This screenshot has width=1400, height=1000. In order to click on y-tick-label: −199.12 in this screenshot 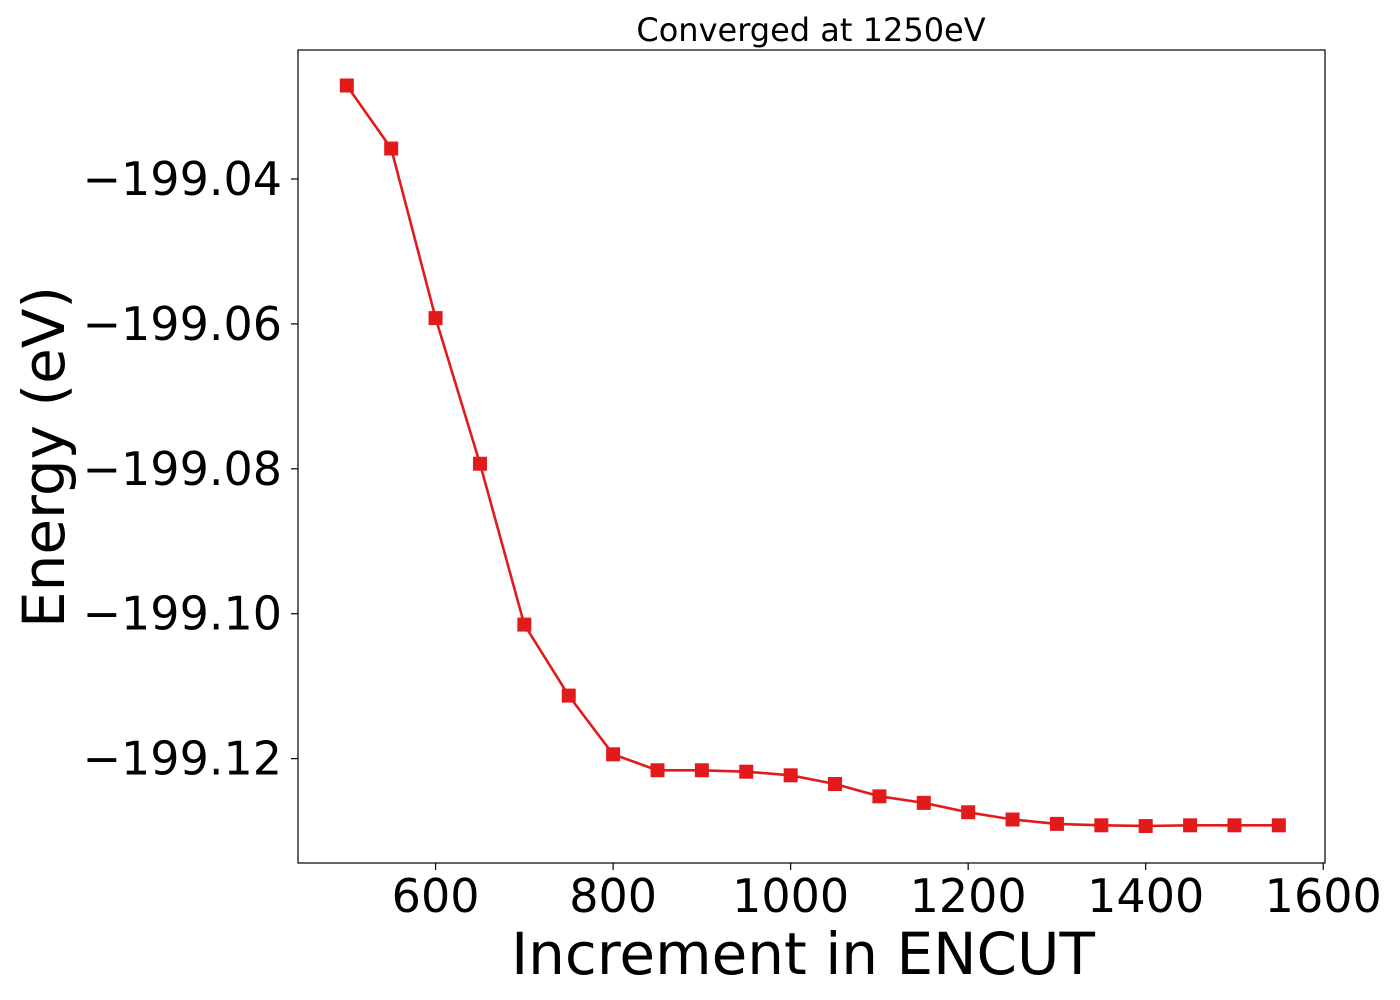, I will do `click(183, 759)`.